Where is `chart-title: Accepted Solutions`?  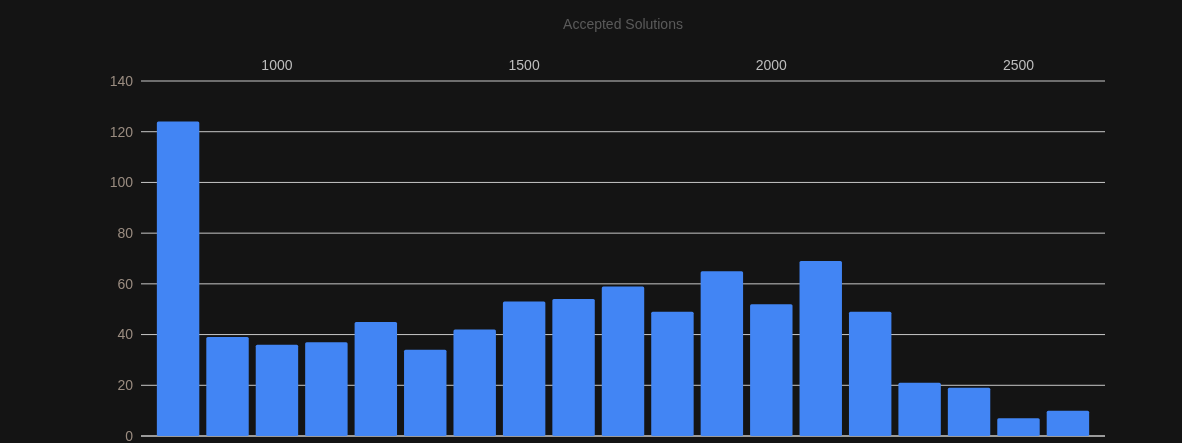
chart-title: Accepted Solutions is located at coordinates (623, 24).